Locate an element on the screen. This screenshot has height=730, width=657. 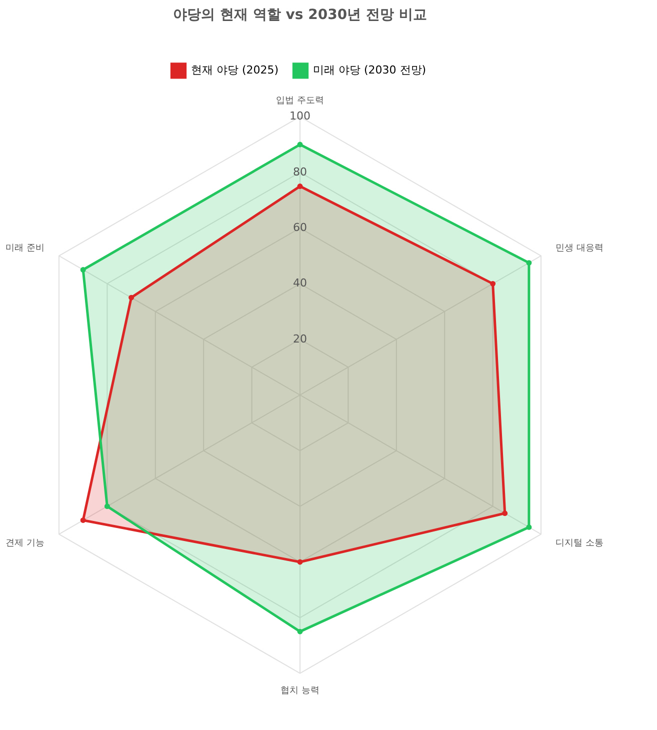
y-tick-label: 100 is located at coordinates (300, 116).